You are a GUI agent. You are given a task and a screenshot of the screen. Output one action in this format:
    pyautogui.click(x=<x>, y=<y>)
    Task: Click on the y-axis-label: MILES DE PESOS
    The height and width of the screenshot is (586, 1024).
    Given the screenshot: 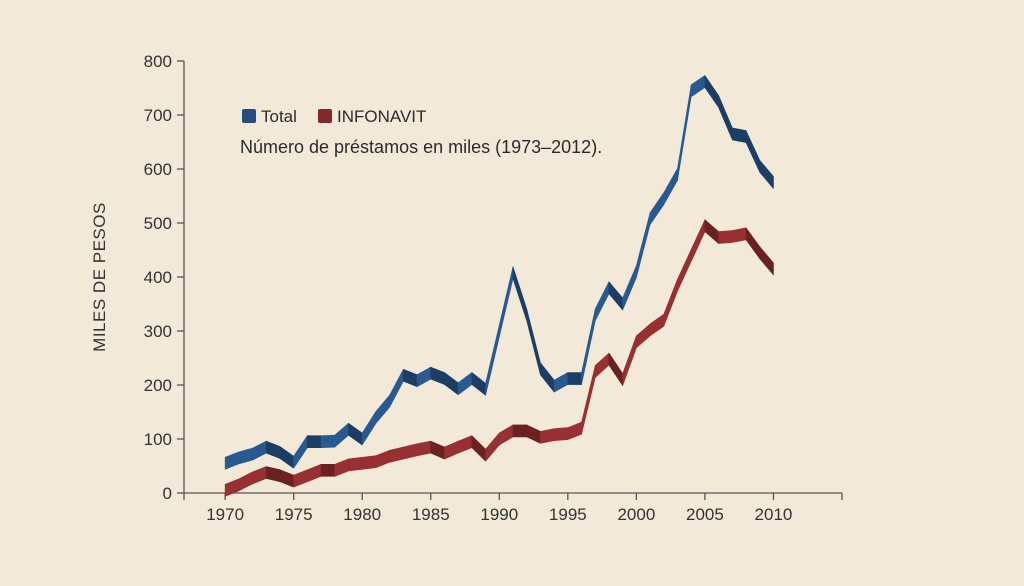 What is the action you would take?
    pyautogui.click(x=99, y=277)
    